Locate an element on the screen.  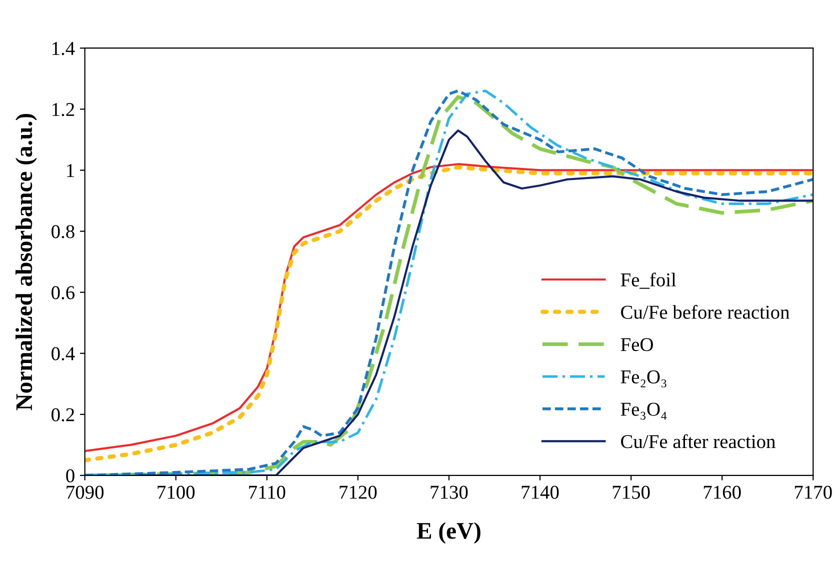
y-tick-label: 1 is located at coordinates (70, 170).